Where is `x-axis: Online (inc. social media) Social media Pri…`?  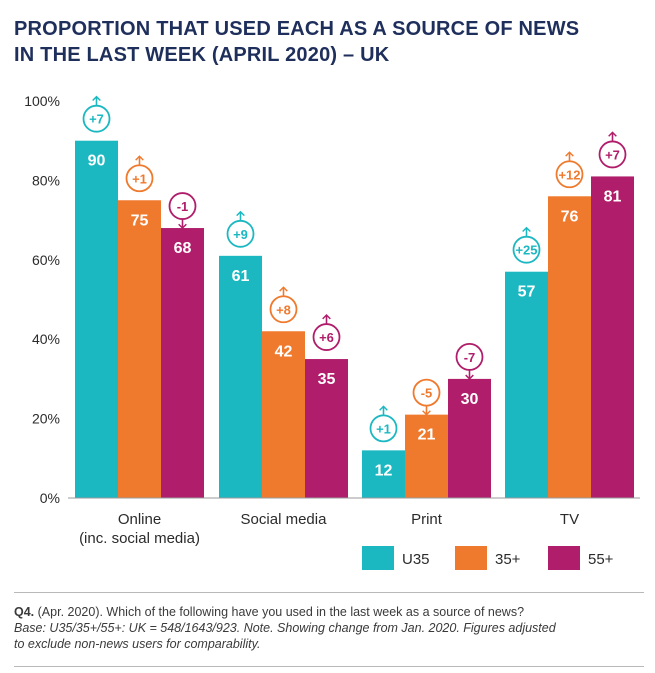 x-axis: Online (inc. social media) Social media Pri… is located at coordinates (354, 522).